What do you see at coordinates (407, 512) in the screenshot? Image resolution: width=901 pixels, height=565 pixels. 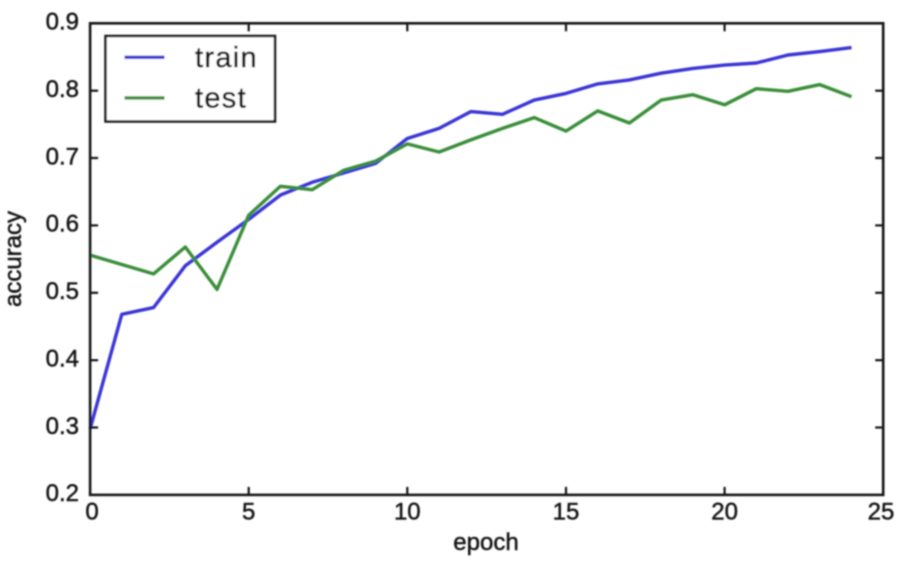 I see `svg-text: 10` at bounding box center [407, 512].